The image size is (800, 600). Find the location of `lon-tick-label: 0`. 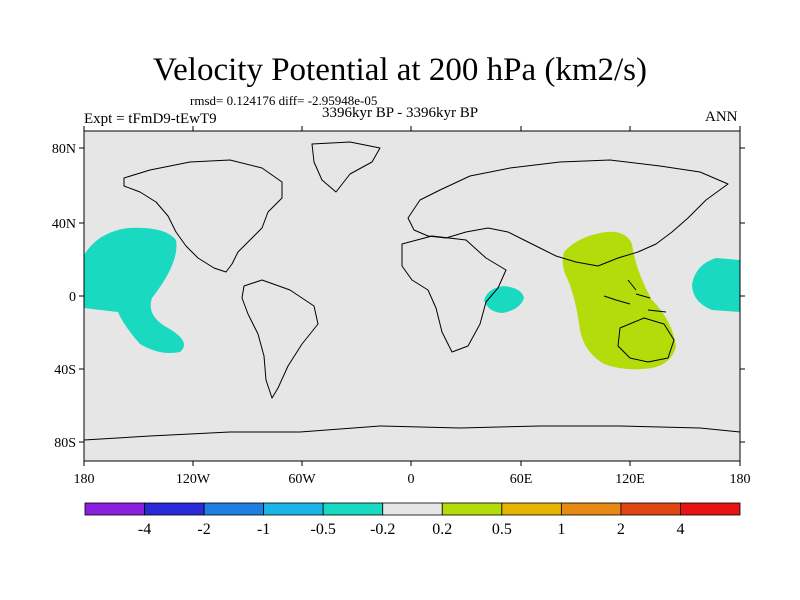

lon-tick-label: 0 is located at coordinates (411, 479).